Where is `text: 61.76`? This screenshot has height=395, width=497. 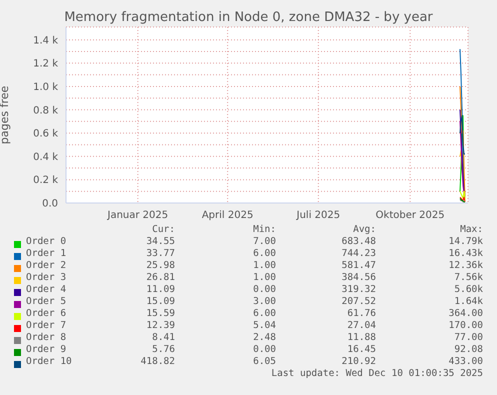
text: 61.76 is located at coordinates (361, 313).